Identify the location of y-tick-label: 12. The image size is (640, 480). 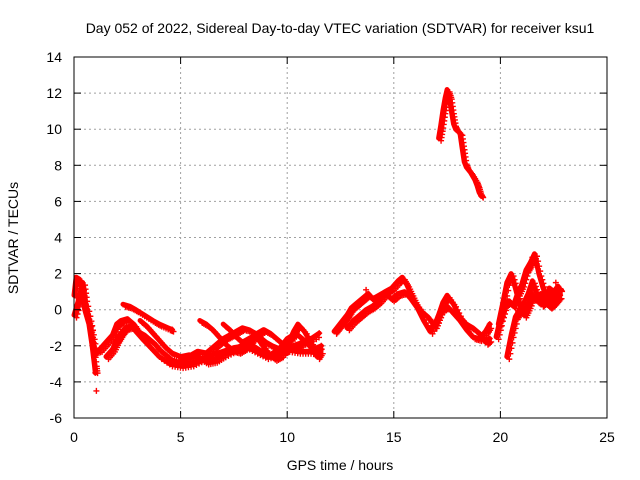
(54, 93).